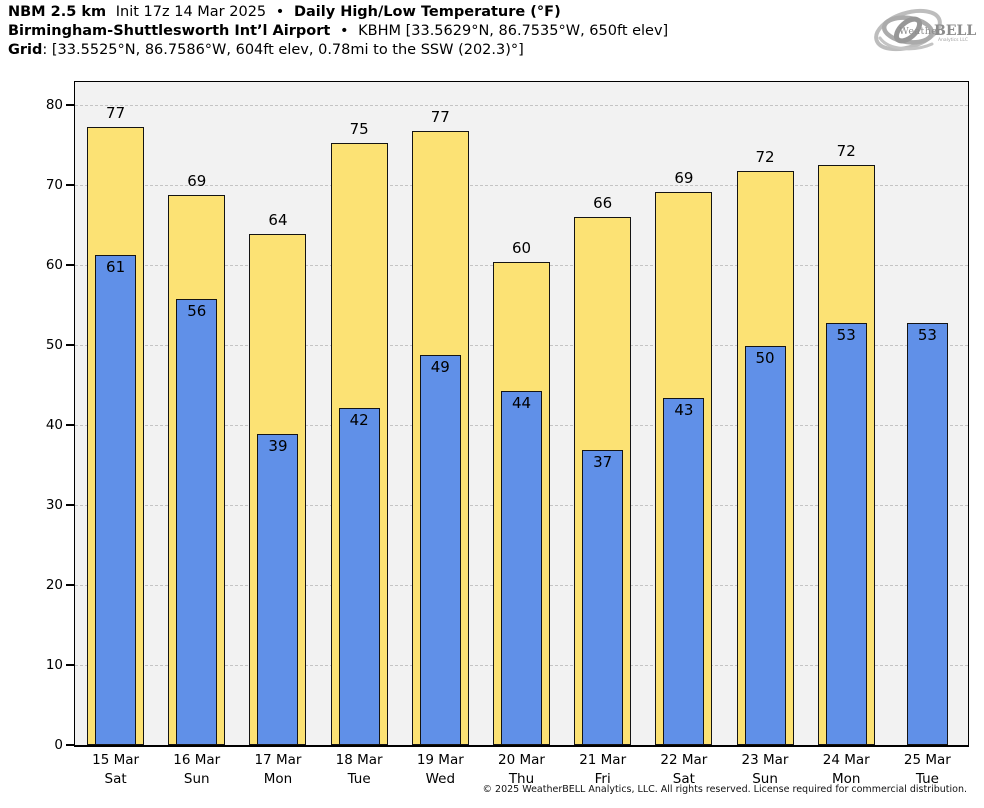 The image size is (984, 808). Describe the element at coordinates (603, 760) in the screenshot. I see `x-label-date: 21 Mar` at that location.